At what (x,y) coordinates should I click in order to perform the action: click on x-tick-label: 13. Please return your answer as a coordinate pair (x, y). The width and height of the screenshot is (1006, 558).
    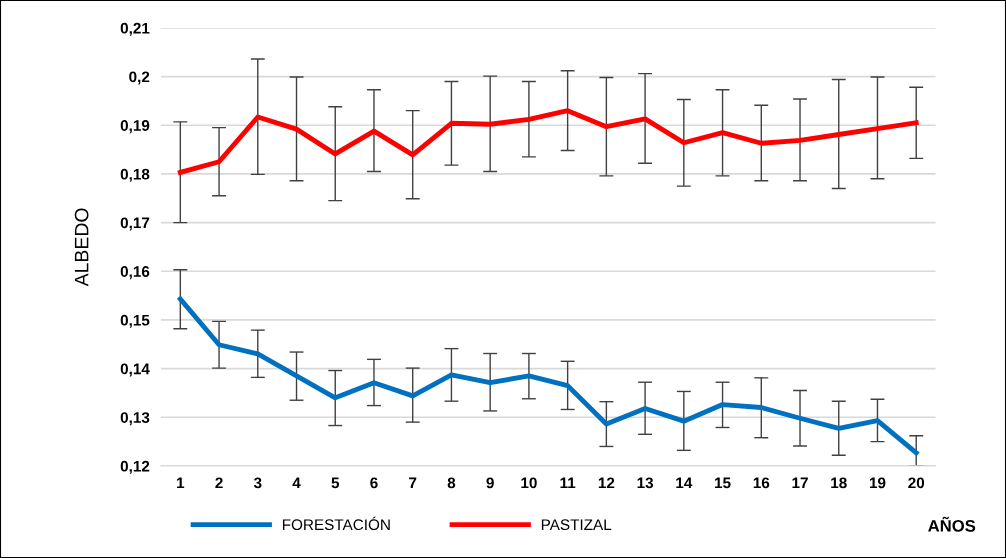
    Looking at the image, I should click on (645, 483).